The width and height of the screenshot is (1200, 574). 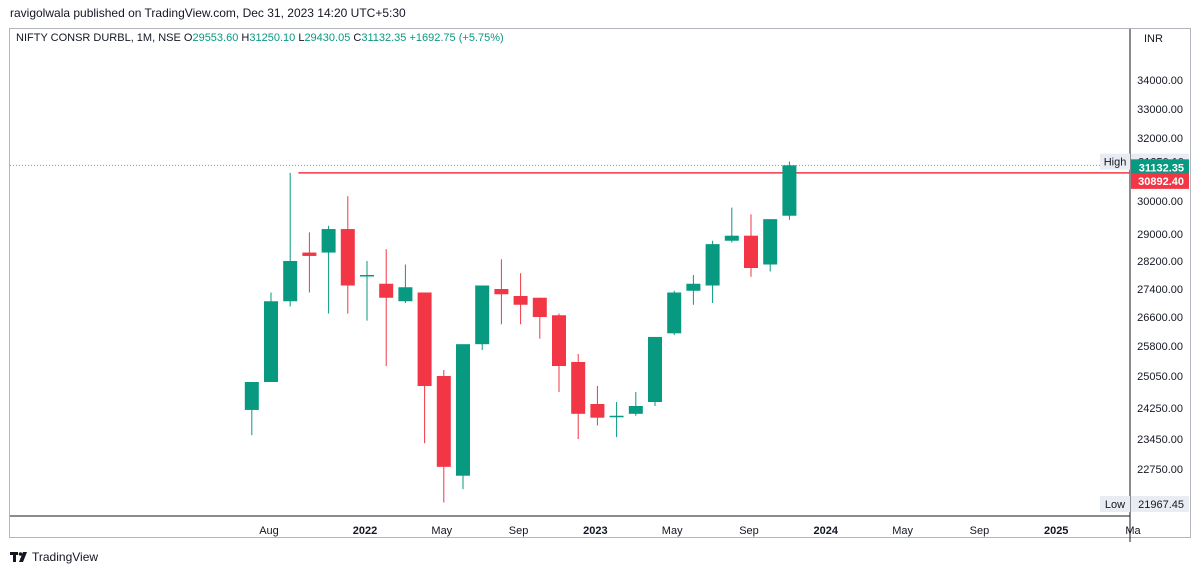 I want to click on close-label: C, so click(x=357, y=38).